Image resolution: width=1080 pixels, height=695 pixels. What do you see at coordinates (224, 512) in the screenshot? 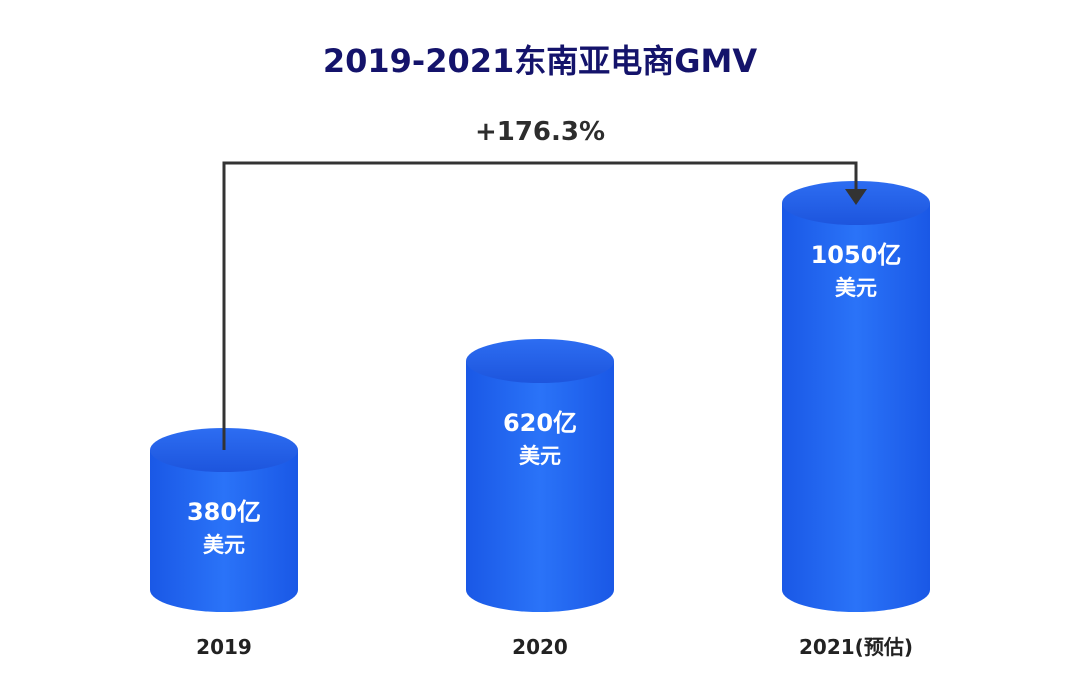
I see `value-label-2019: 380亿` at bounding box center [224, 512].